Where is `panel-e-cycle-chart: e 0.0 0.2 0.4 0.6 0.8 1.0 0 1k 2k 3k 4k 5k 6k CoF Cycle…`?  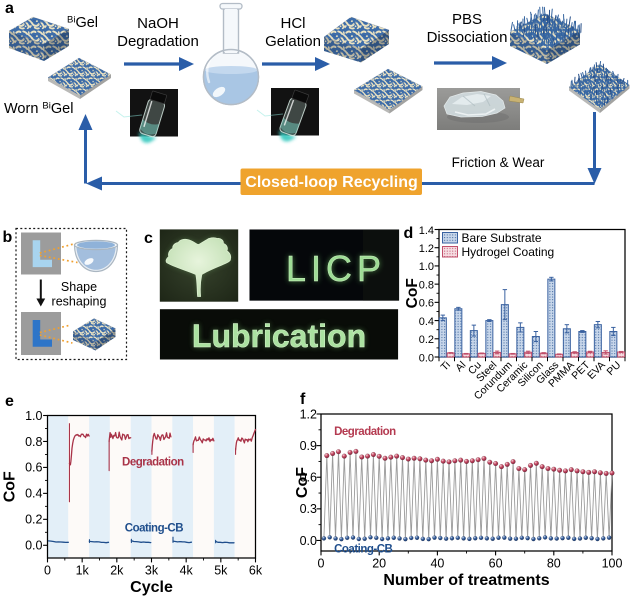 panel-e-cycle-chart: e 0.0 0.2 0.4 0.6 0.8 1.0 0 1k 2k 3k 4k 5k 6k CoF Cycle… is located at coordinates (132, 494).